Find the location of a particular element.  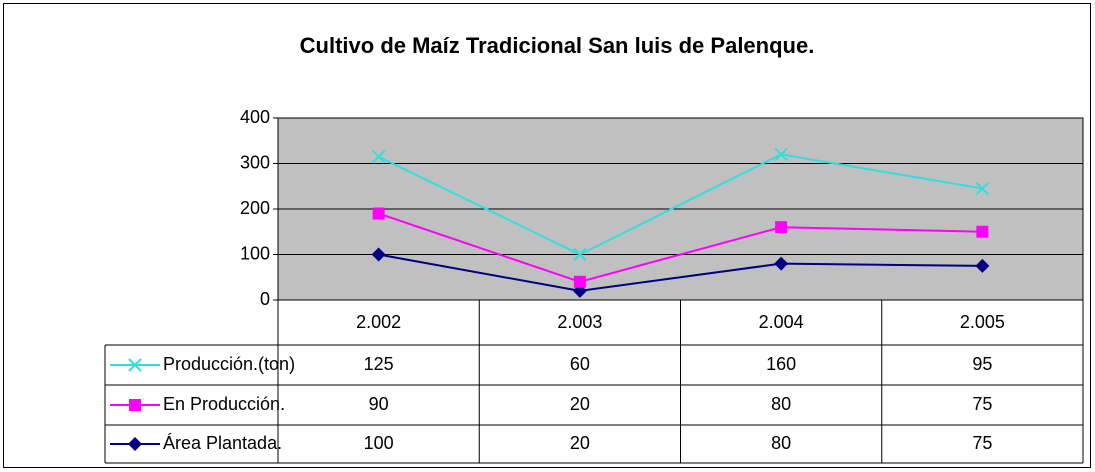

x-tick-label: 2.005 is located at coordinates (982, 322).